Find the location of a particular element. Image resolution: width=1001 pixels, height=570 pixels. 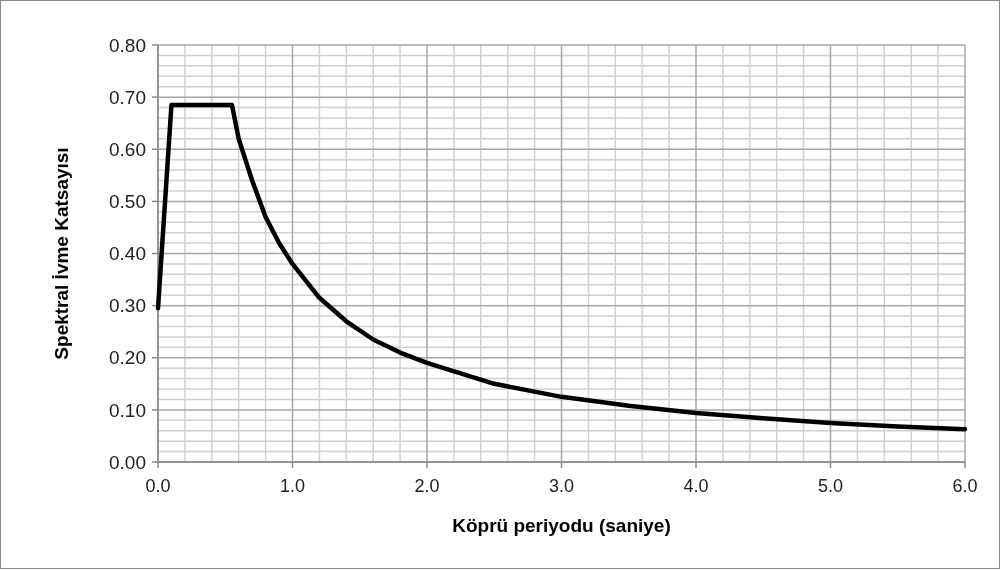

y-tick-label: 0.20 is located at coordinates (127, 358).